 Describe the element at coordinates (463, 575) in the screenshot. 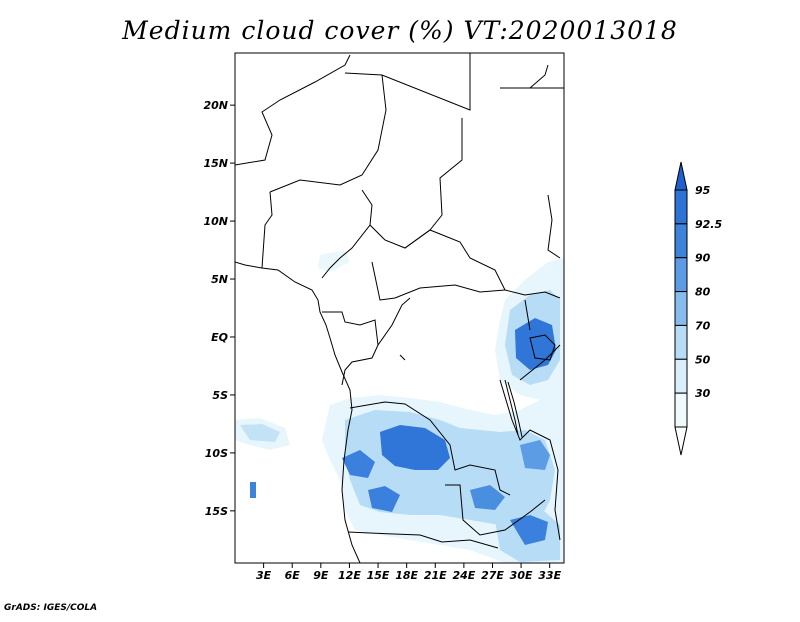

I see `lon-tick-label: 24E` at that location.